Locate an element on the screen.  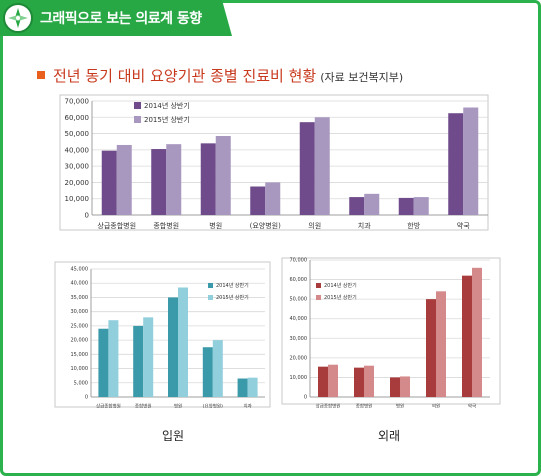
header-banner: 그래픽으로 보는 의료계 동향 is located at coordinates (116, 18).